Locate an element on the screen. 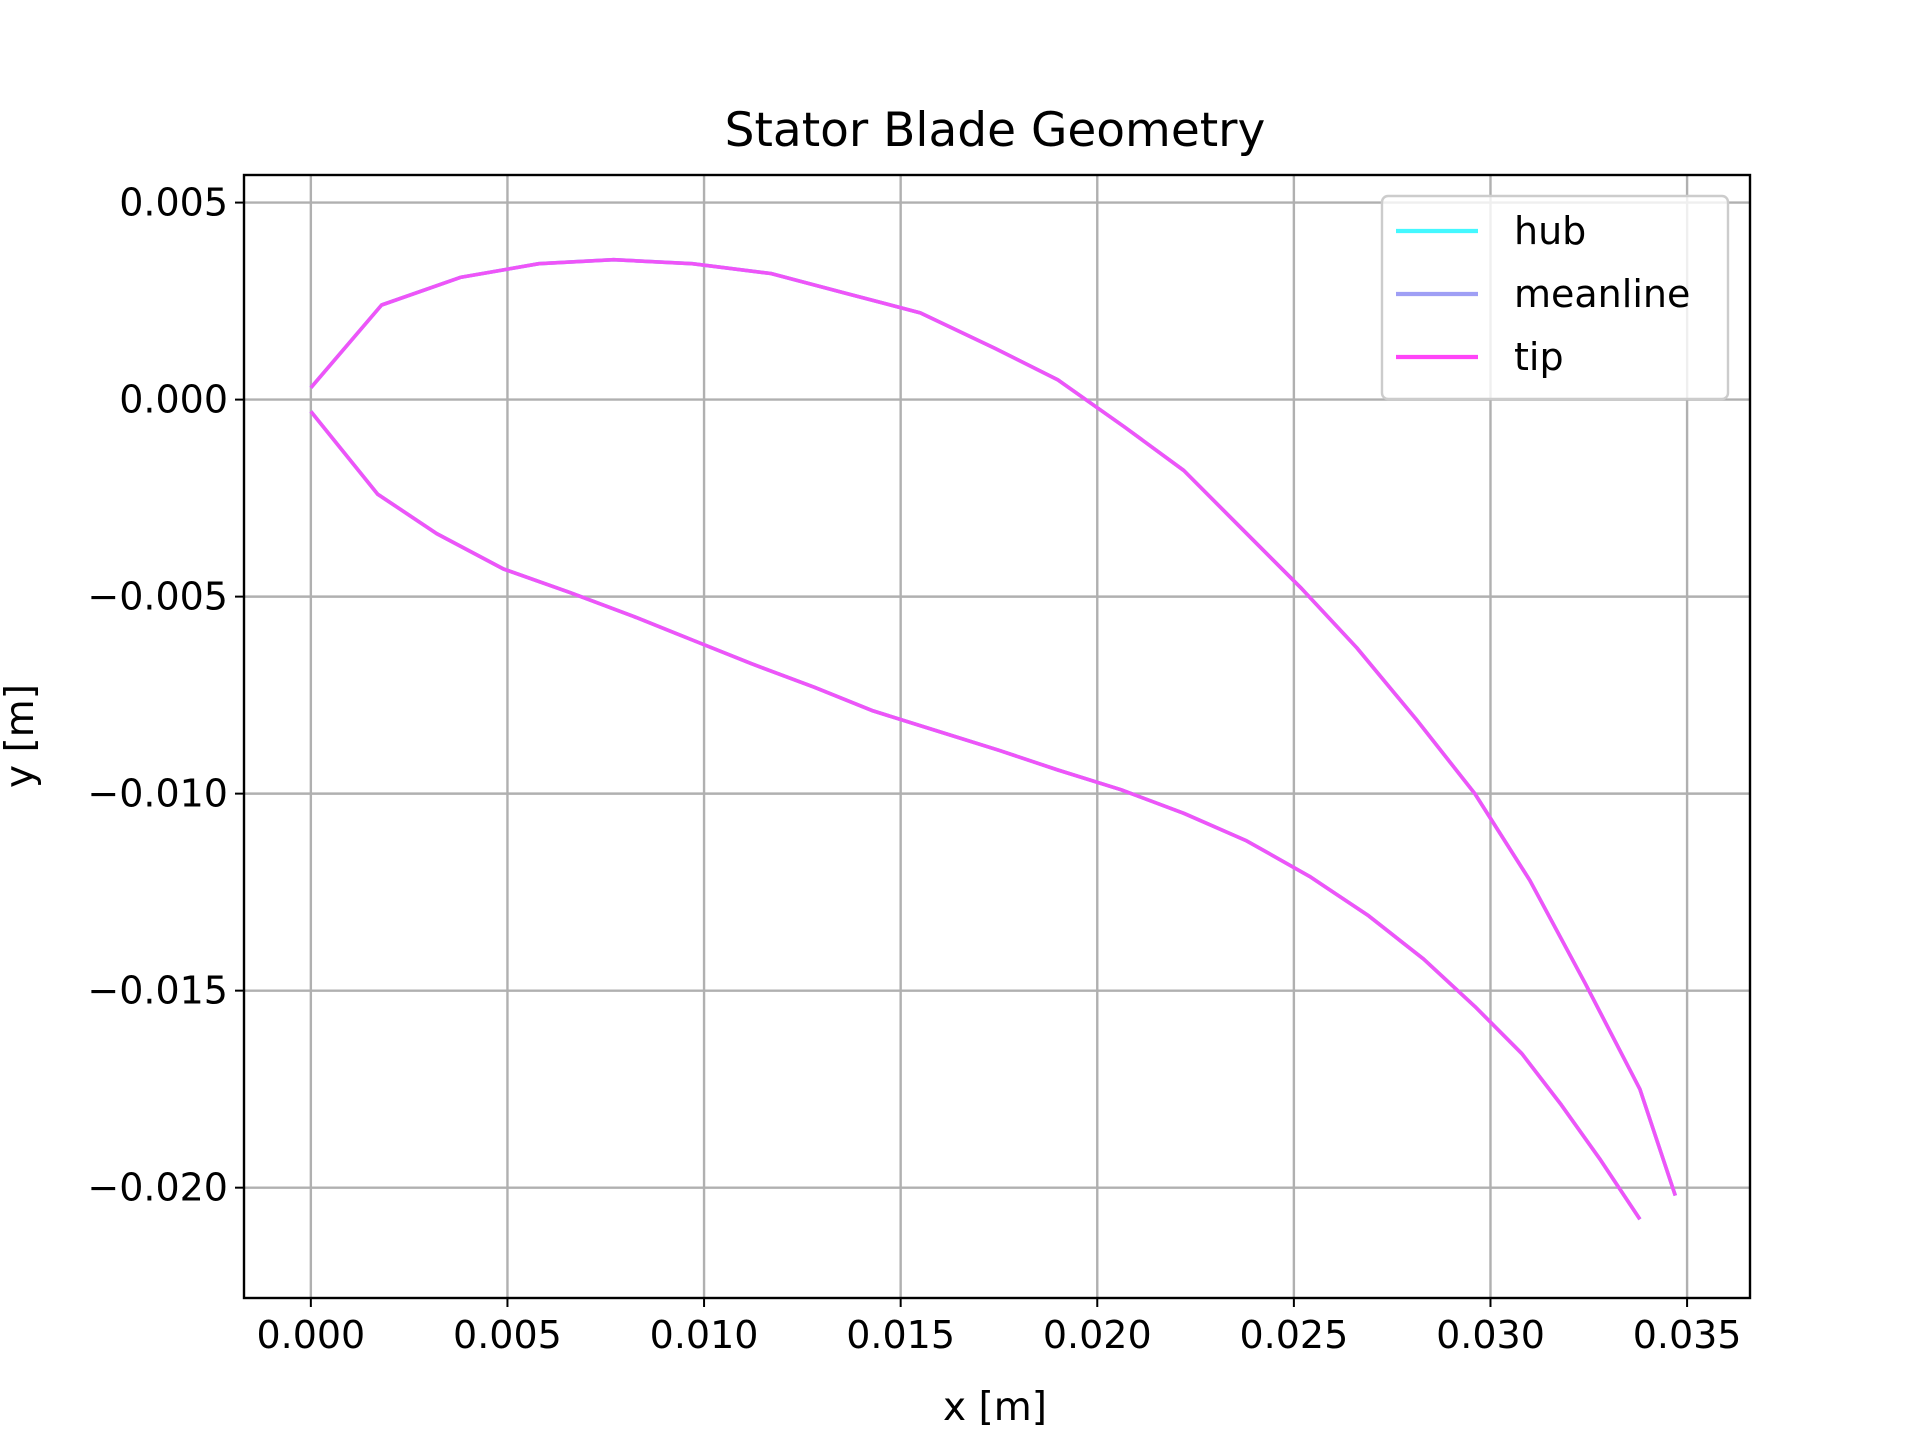  legend-box is located at coordinates (1555, 297).